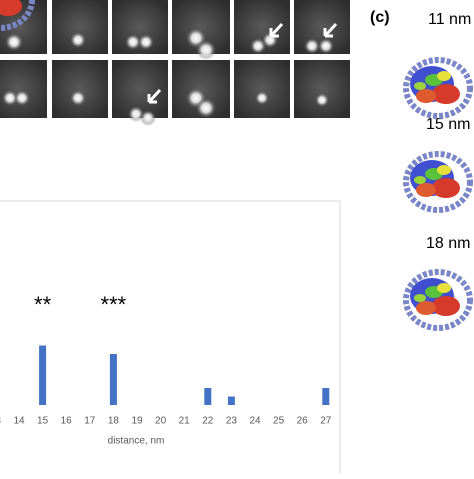 The image size is (474, 479). Describe the element at coordinates (114, 421) in the screenshot. I see `x-tick-label: 18` at that location.